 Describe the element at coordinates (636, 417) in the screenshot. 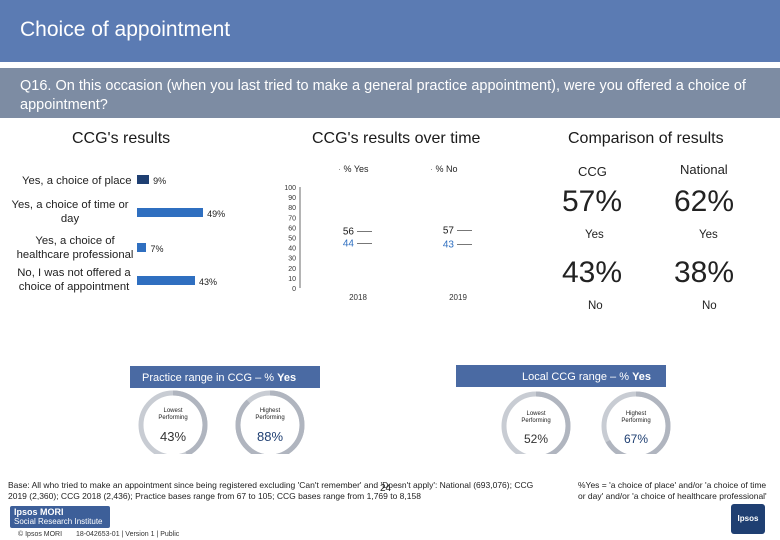

I see `local-highest-label: Highest Performing` at that location.